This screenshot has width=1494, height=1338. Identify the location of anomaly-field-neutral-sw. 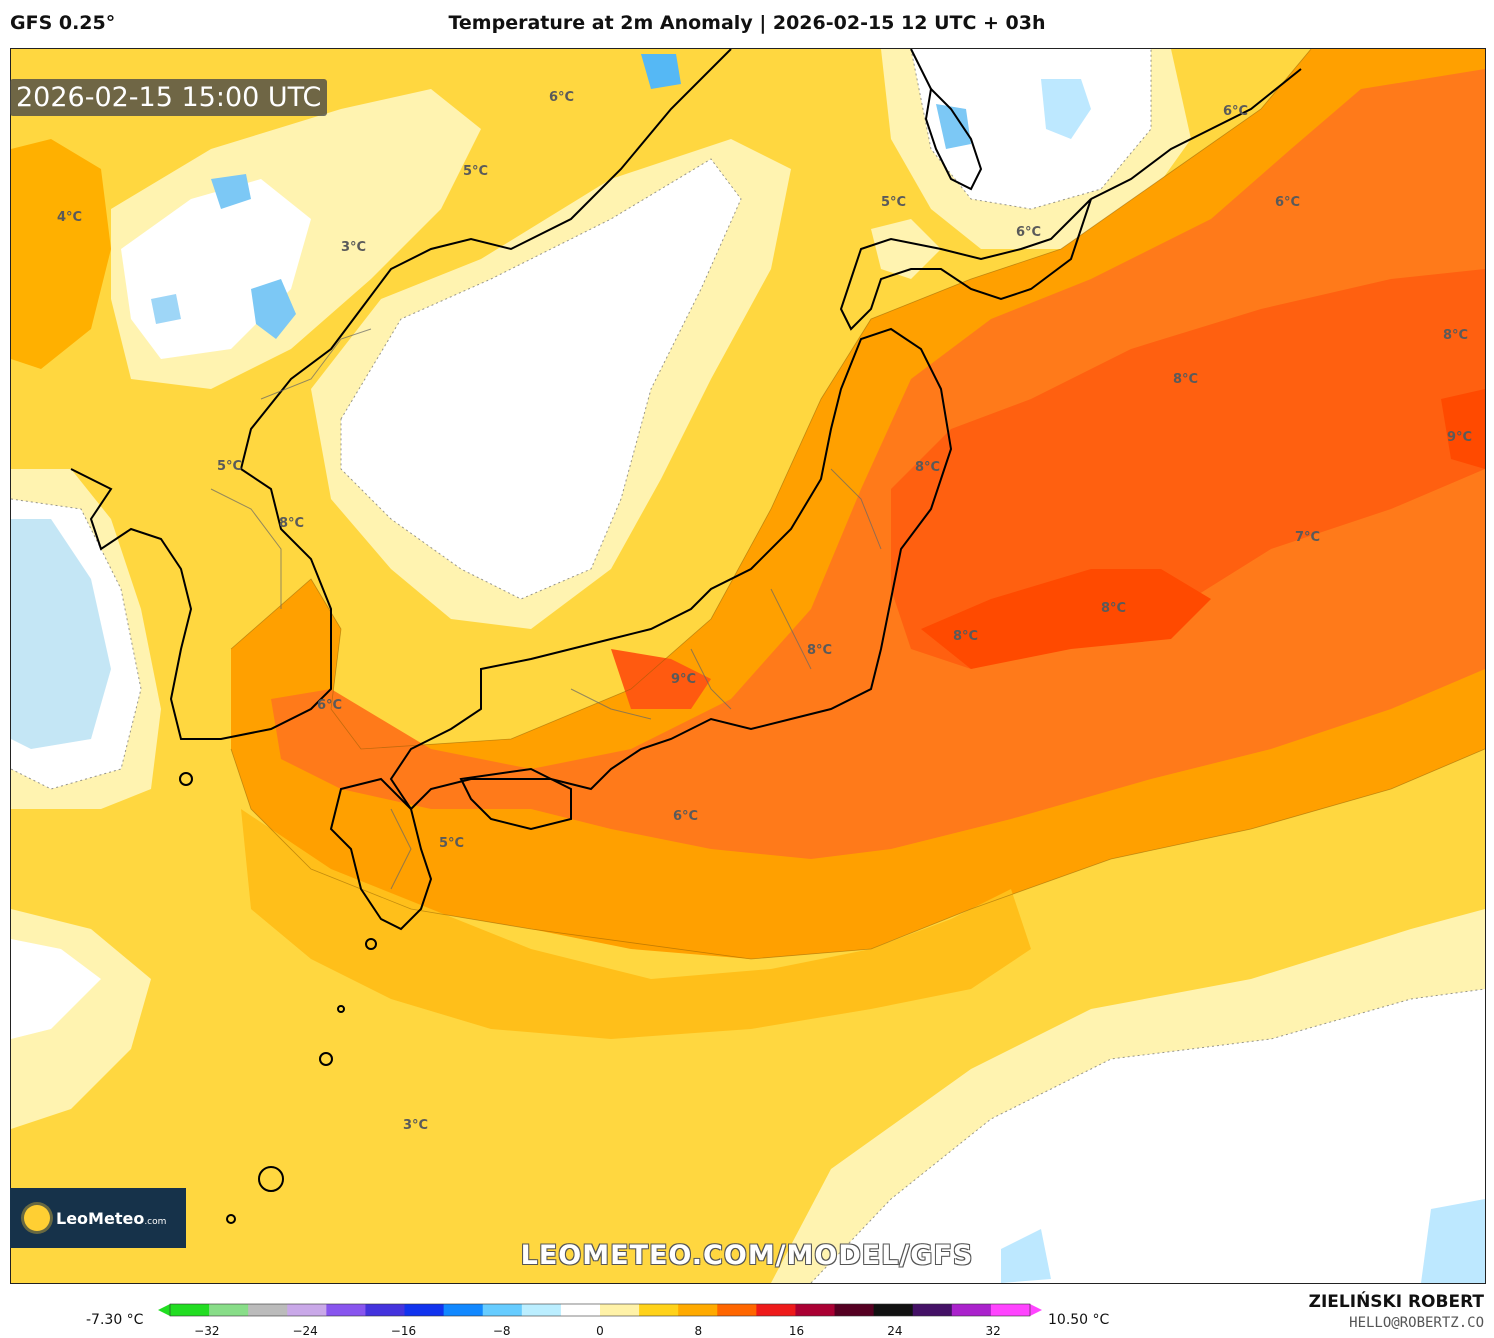
(56, 989).